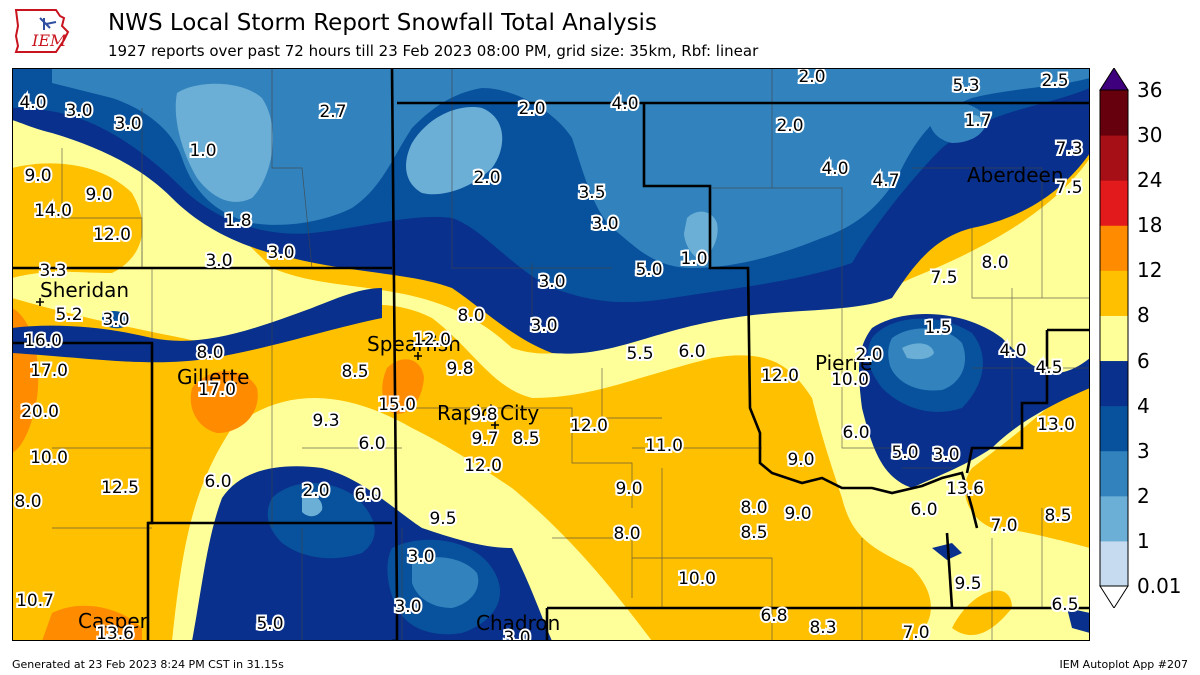 The image size is (1200, 675). What do you see at coordinates (84, 290) in the screenshot?
I see `city-label-sheridan: Sheridan` at bounding box center [84, 290].